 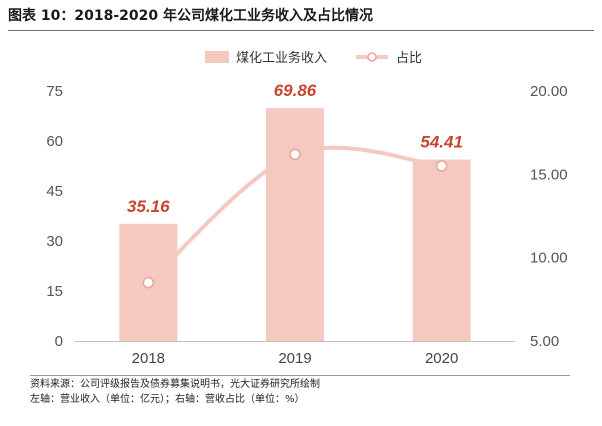 What do you see at coordinates (544, 341) in the screenshot?
I see `right-axis-tick-label: 5.00` at bounding box center [544, 341].